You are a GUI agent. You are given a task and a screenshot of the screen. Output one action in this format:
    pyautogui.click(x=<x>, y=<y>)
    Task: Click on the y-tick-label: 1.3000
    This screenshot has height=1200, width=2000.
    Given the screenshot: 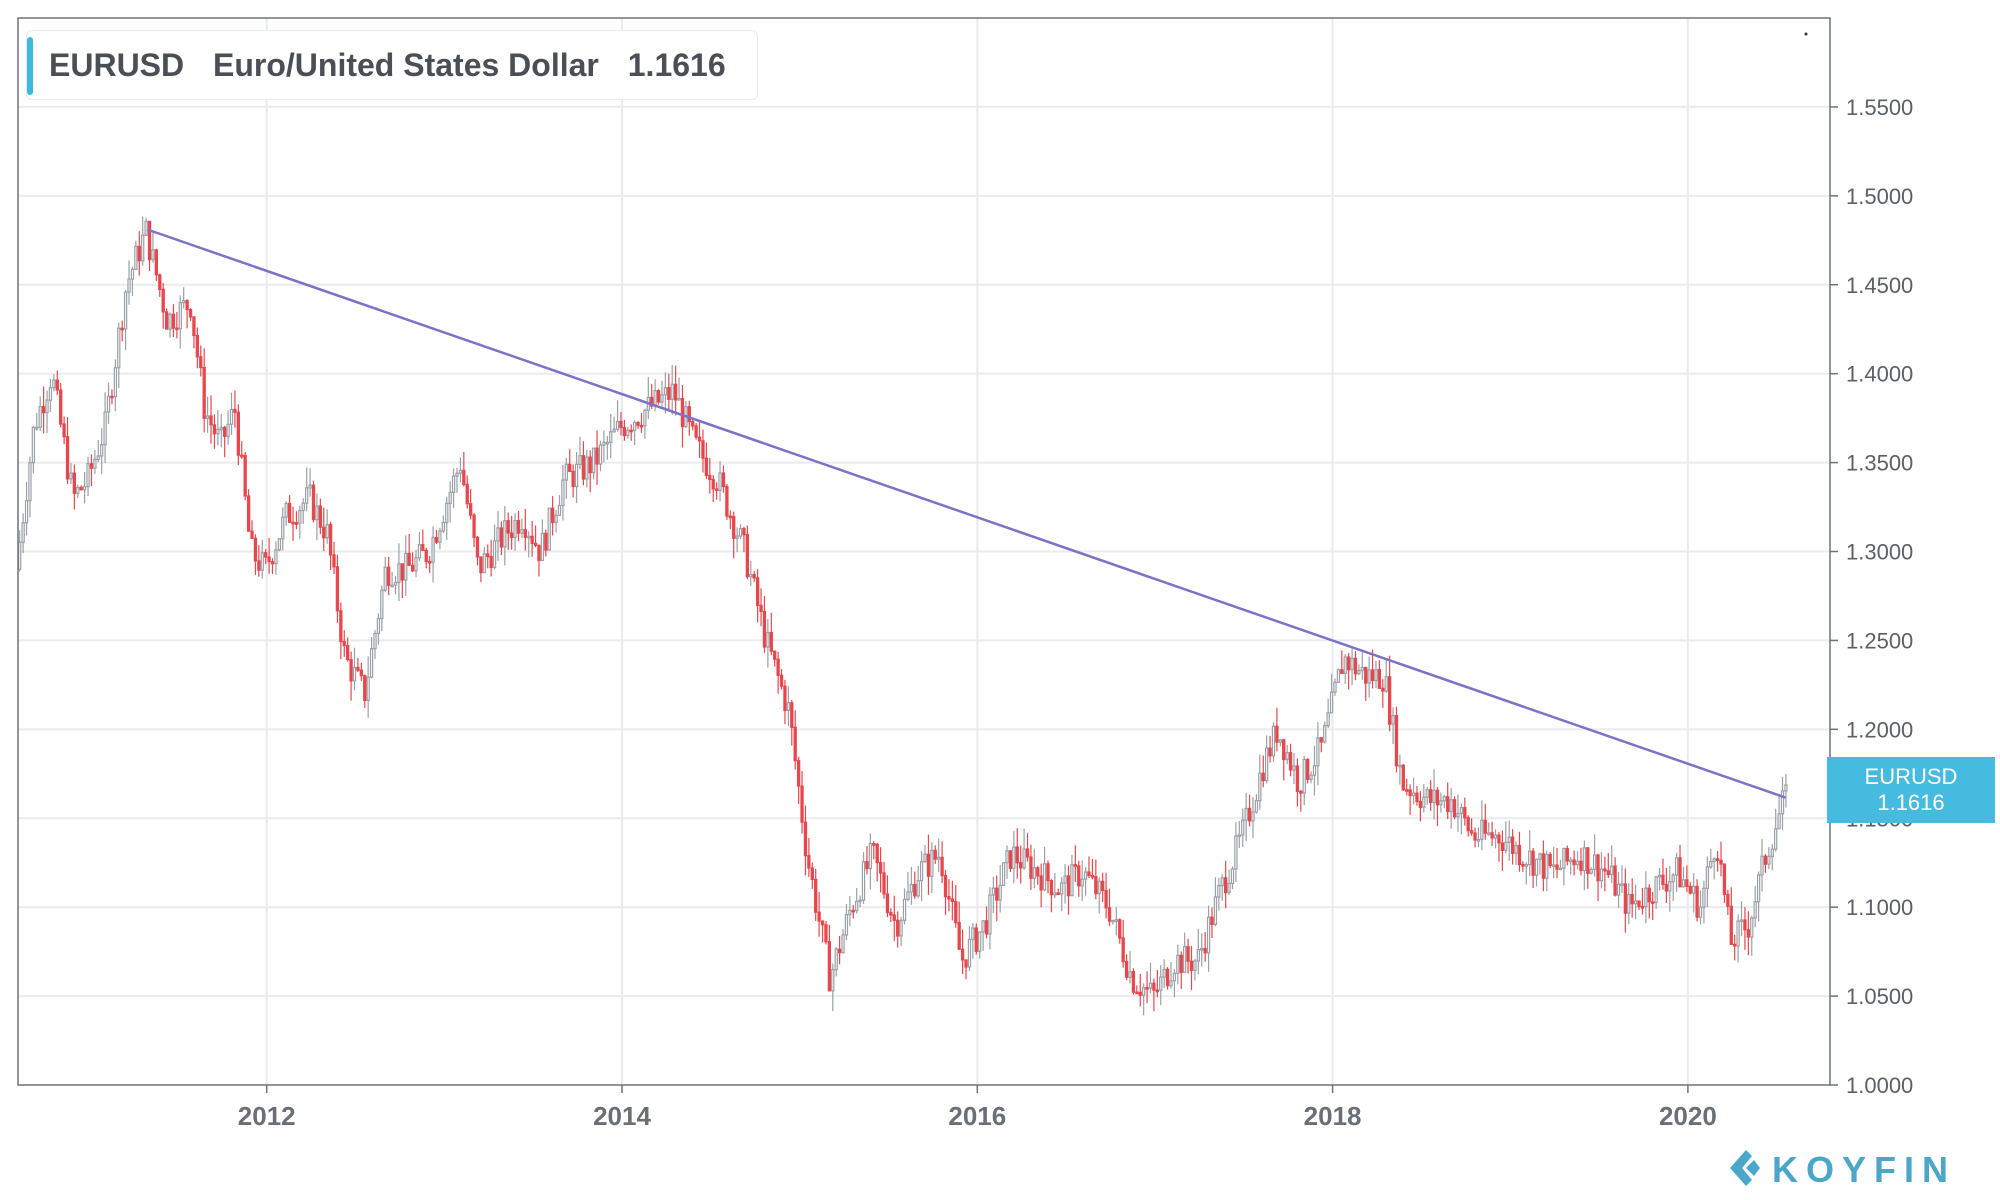 What is the action you would take?
    pyautogui.click(x=1879, y=552)
    